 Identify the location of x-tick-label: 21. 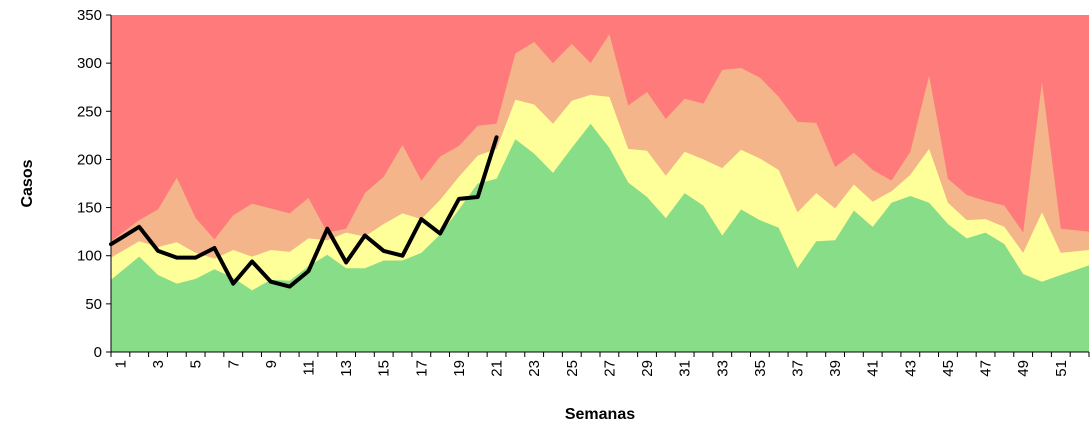
(497, 368).